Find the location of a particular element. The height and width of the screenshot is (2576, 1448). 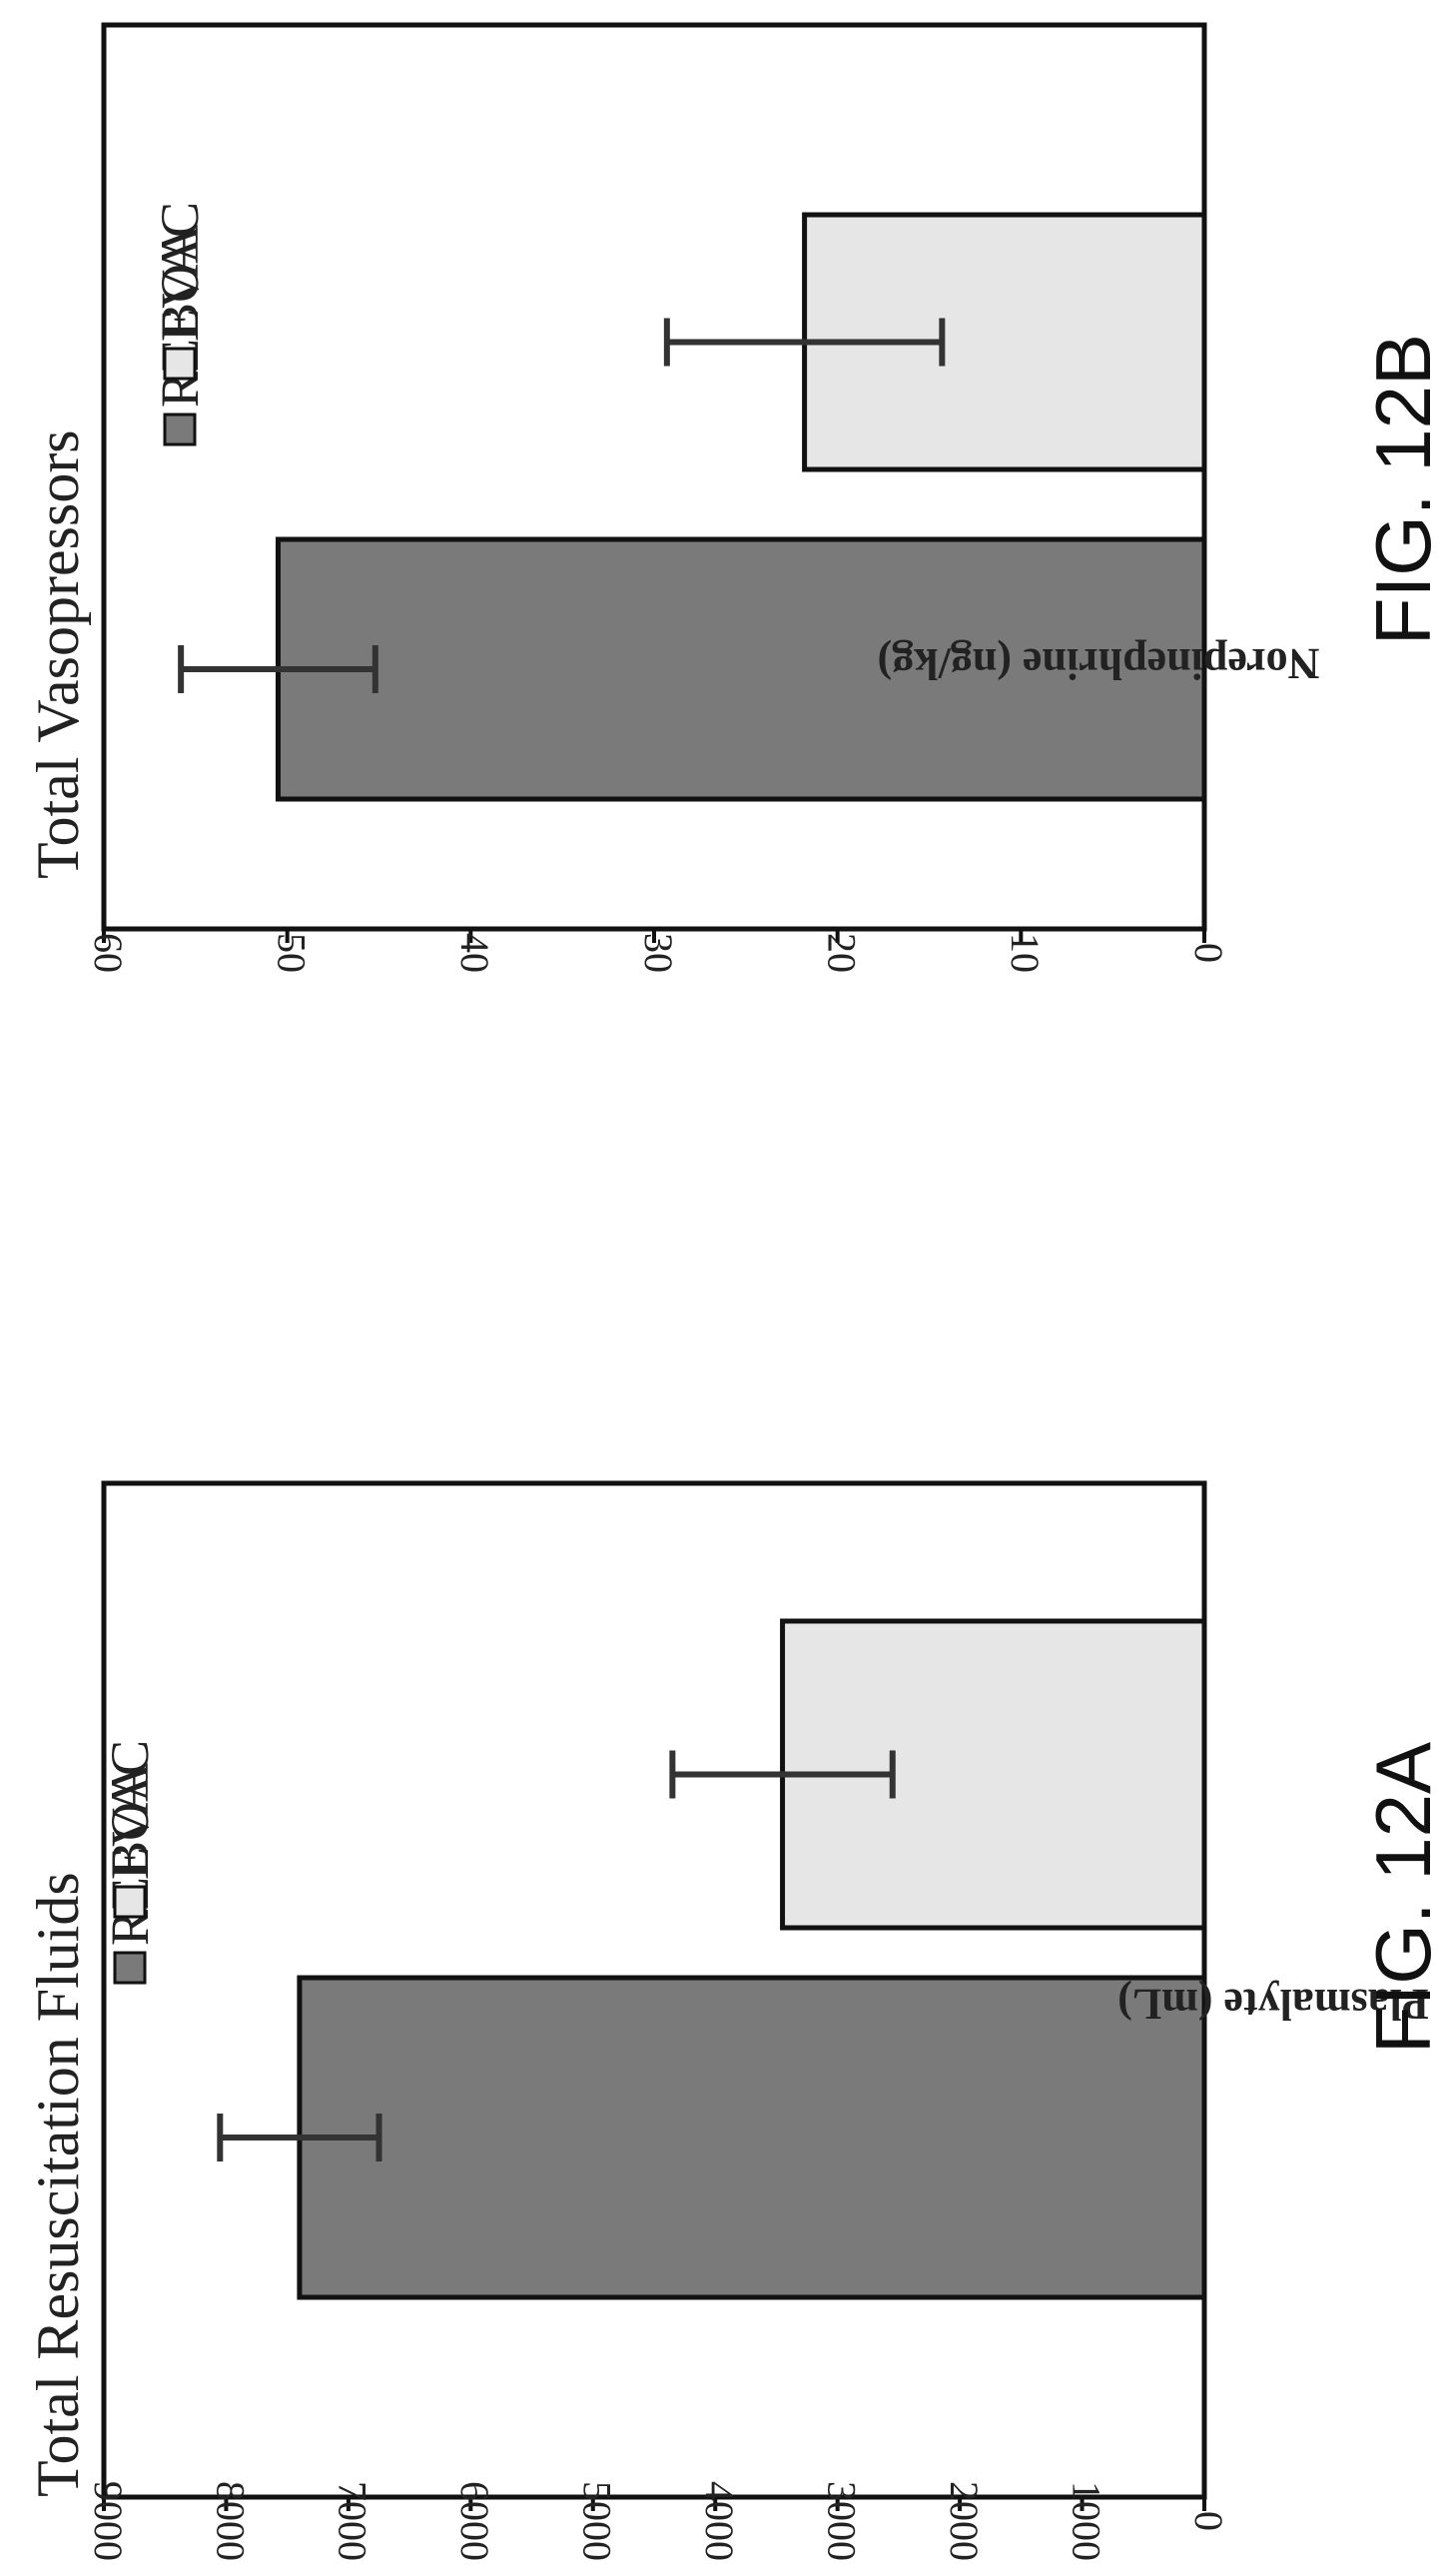

tick-label: 60 is located at coordinates (109, 953).